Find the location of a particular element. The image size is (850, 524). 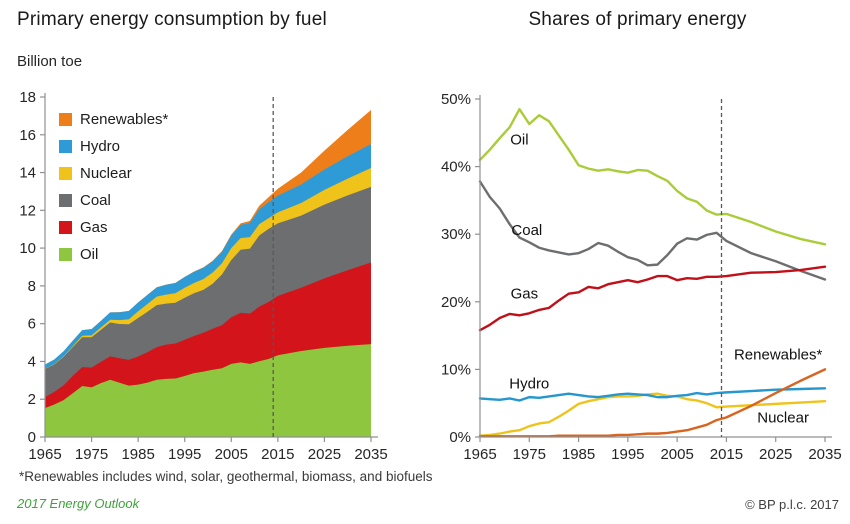

series-label-oil: Oil is located at coordinates (519, 140).